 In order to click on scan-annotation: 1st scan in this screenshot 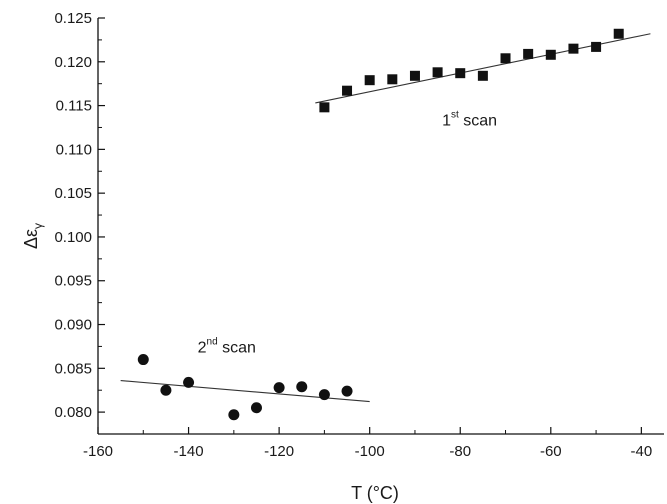, I will do `click(469, 120)`.